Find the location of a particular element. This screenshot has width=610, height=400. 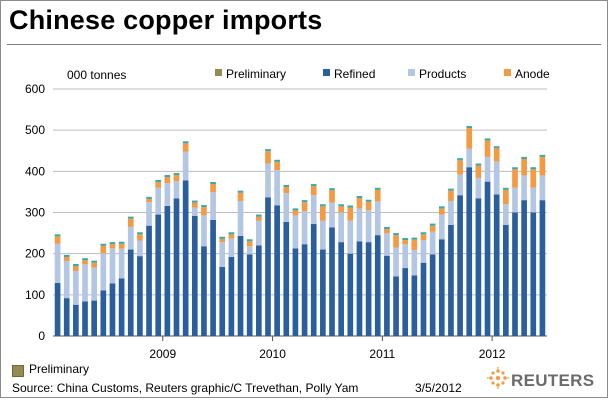

y-tick-label: 300 is located at coordinates (35, 213).